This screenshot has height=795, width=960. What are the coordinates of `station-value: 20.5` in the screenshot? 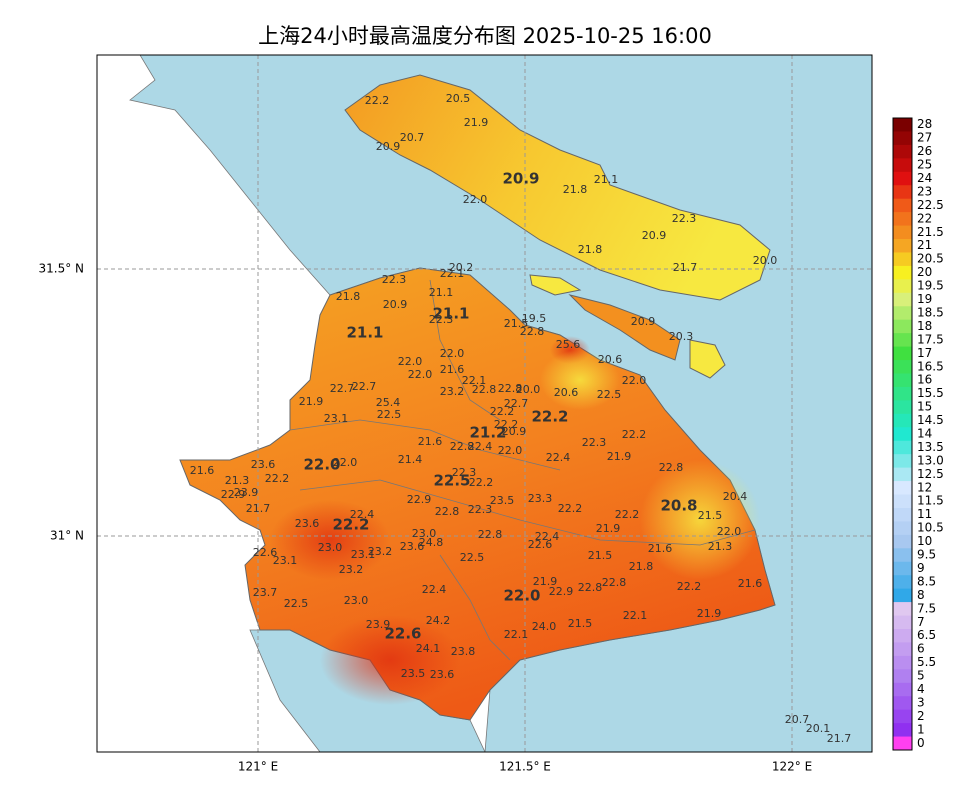 It's located at (458, 98).